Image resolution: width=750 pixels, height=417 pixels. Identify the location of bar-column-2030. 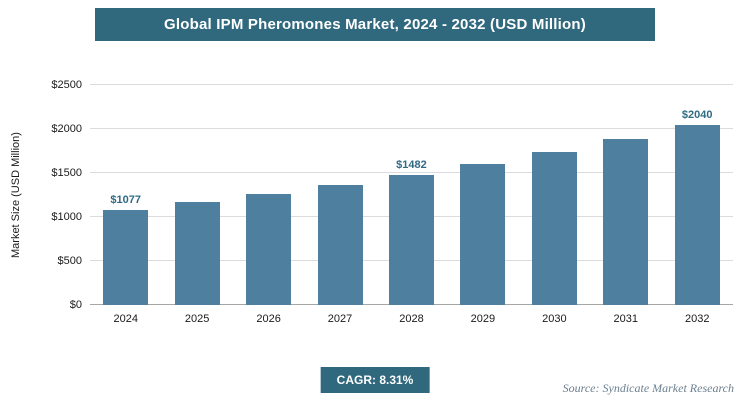
(554, 195).